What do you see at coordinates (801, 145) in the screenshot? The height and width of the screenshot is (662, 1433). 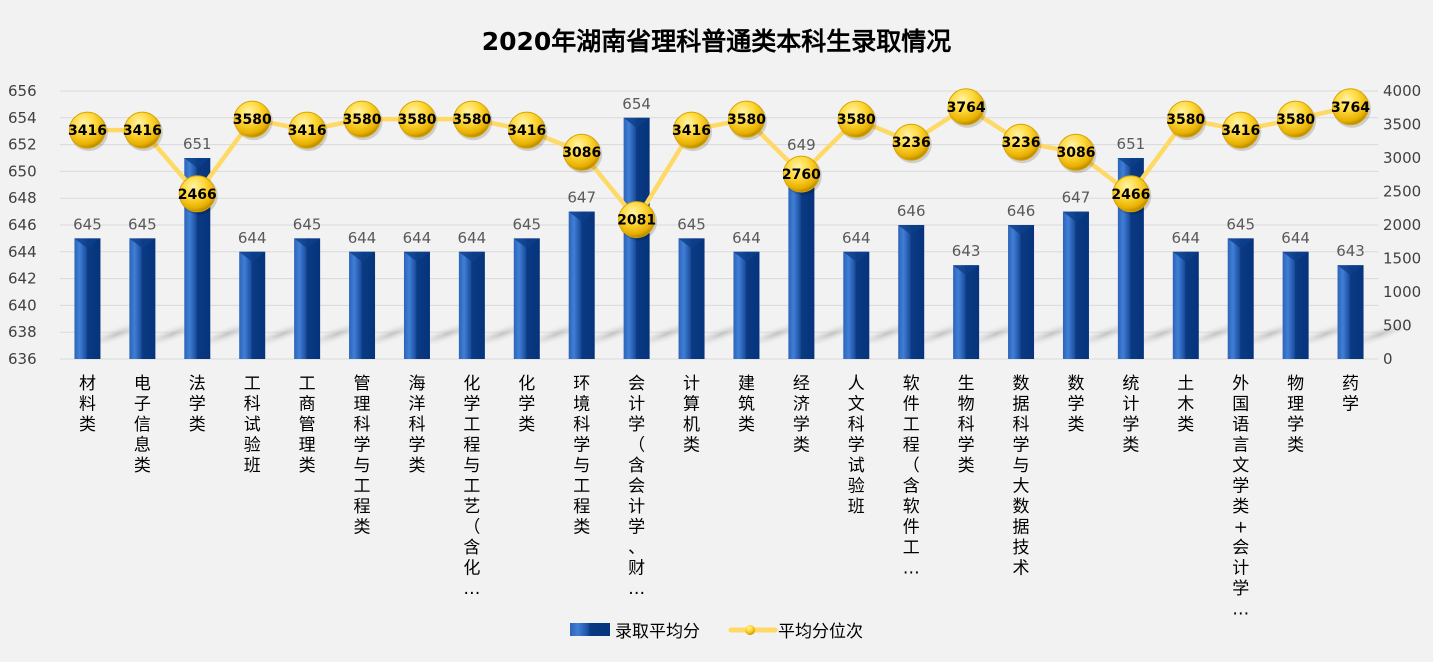 I see `bar-data-label: 649` at bounding box center [801, 145].